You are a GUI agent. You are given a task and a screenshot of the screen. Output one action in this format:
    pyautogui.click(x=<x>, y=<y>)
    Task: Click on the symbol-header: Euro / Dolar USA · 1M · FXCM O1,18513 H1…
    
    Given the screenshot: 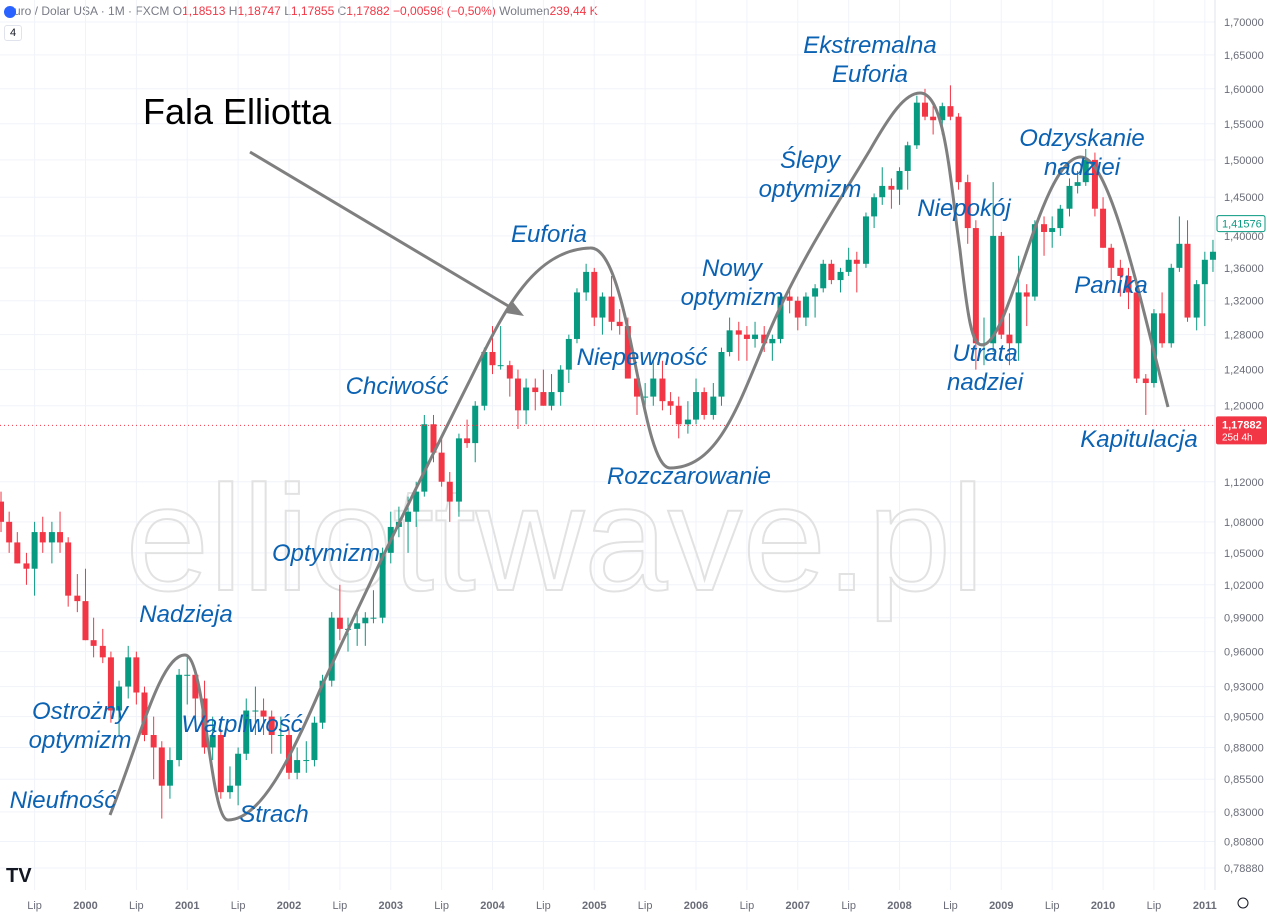 What is the action you would take?
    pyautogui.click(x=302, y=11)
    